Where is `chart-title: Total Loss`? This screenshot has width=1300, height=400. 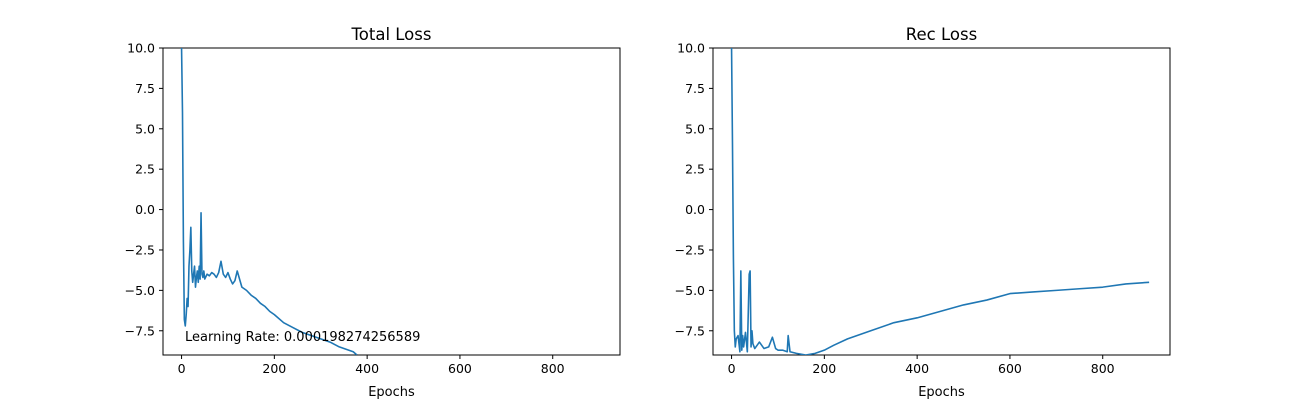 chart-title: Total Loss is located at coordinates (391, 34).